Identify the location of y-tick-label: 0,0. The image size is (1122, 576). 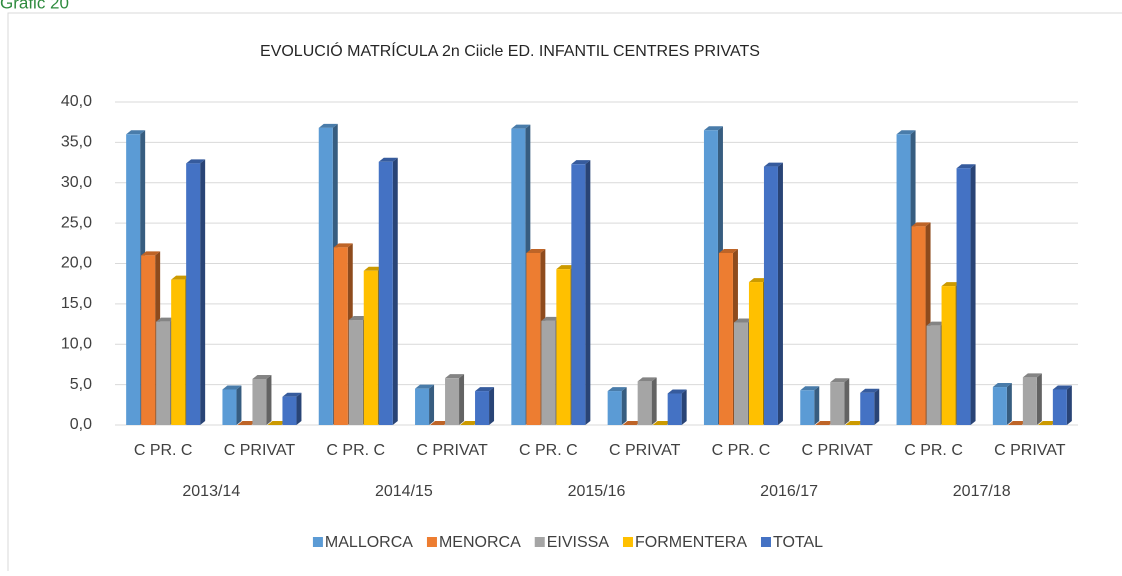
(81, 424).